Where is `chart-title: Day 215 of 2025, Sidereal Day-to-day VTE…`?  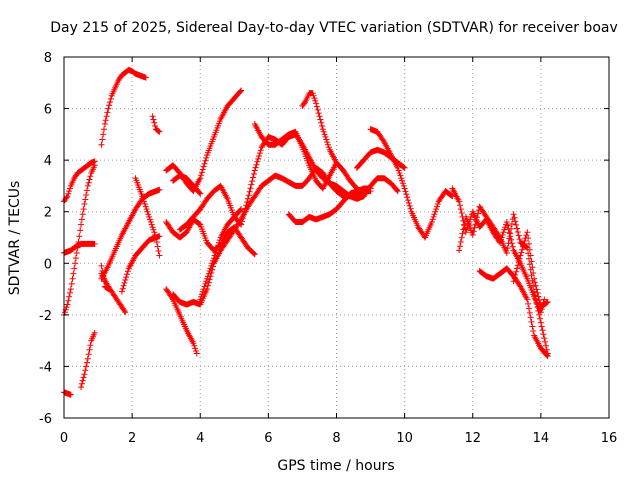 chart-title: Day 215 of 2025, Sidereal Day-to-day VTE… is located at coordinates (334, 28).